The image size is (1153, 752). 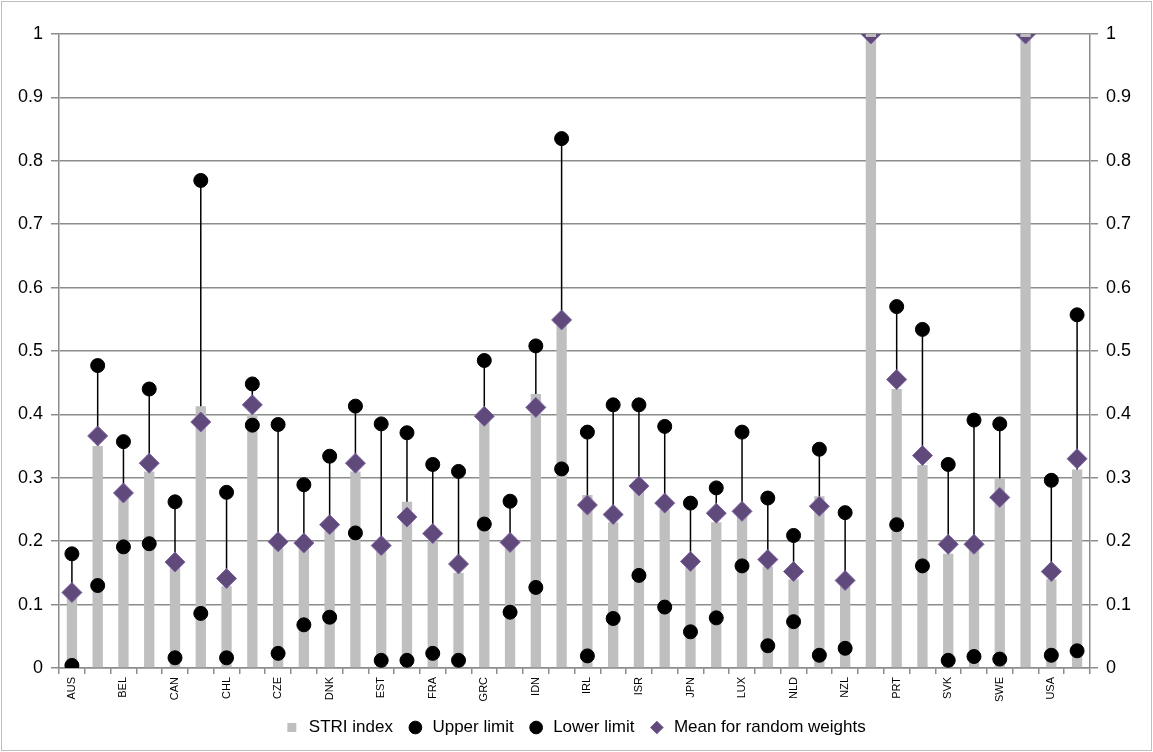 I want to click on y2-tick-label: 0.9, so click(x=1118, y=96).